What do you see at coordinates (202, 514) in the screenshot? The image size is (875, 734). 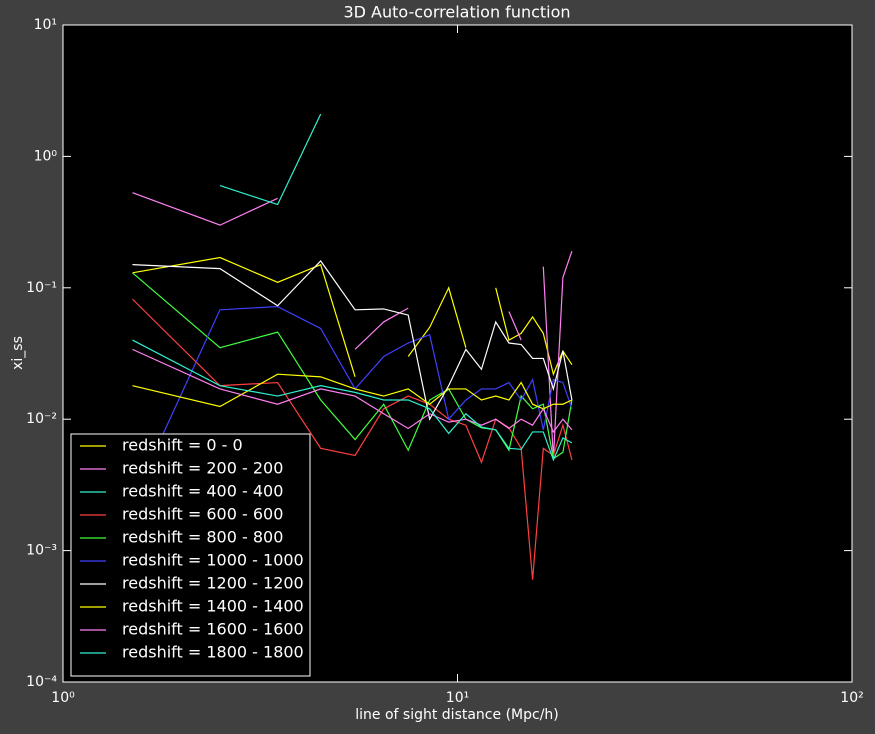 I see `legend-label: redshift = 600 - 600` at bounding box center [202, 514].